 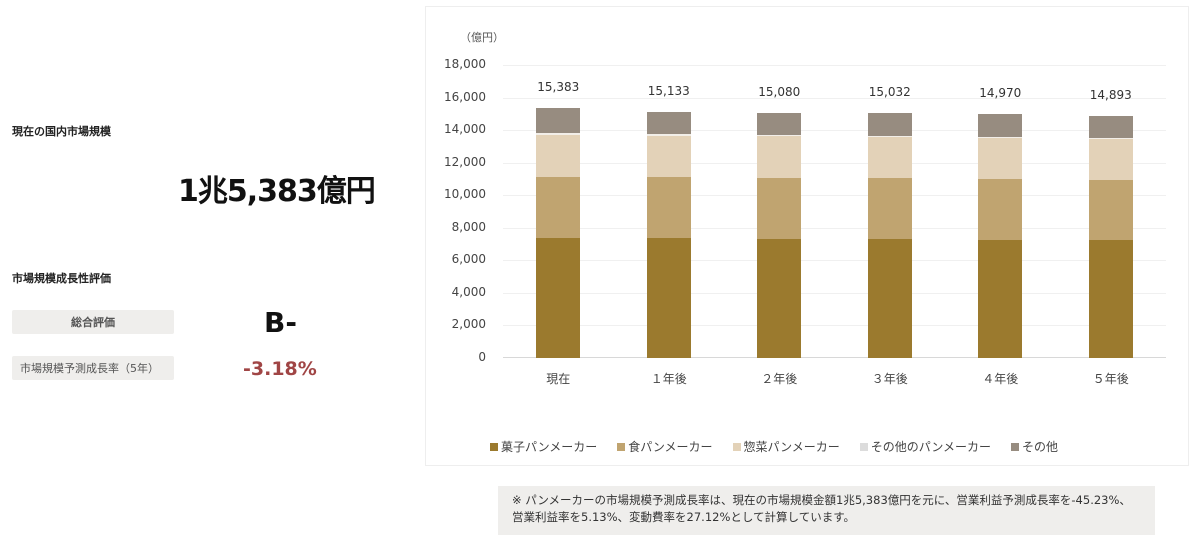 I want to click on x-tick-label: ２年後, so click(x=779, y=379).